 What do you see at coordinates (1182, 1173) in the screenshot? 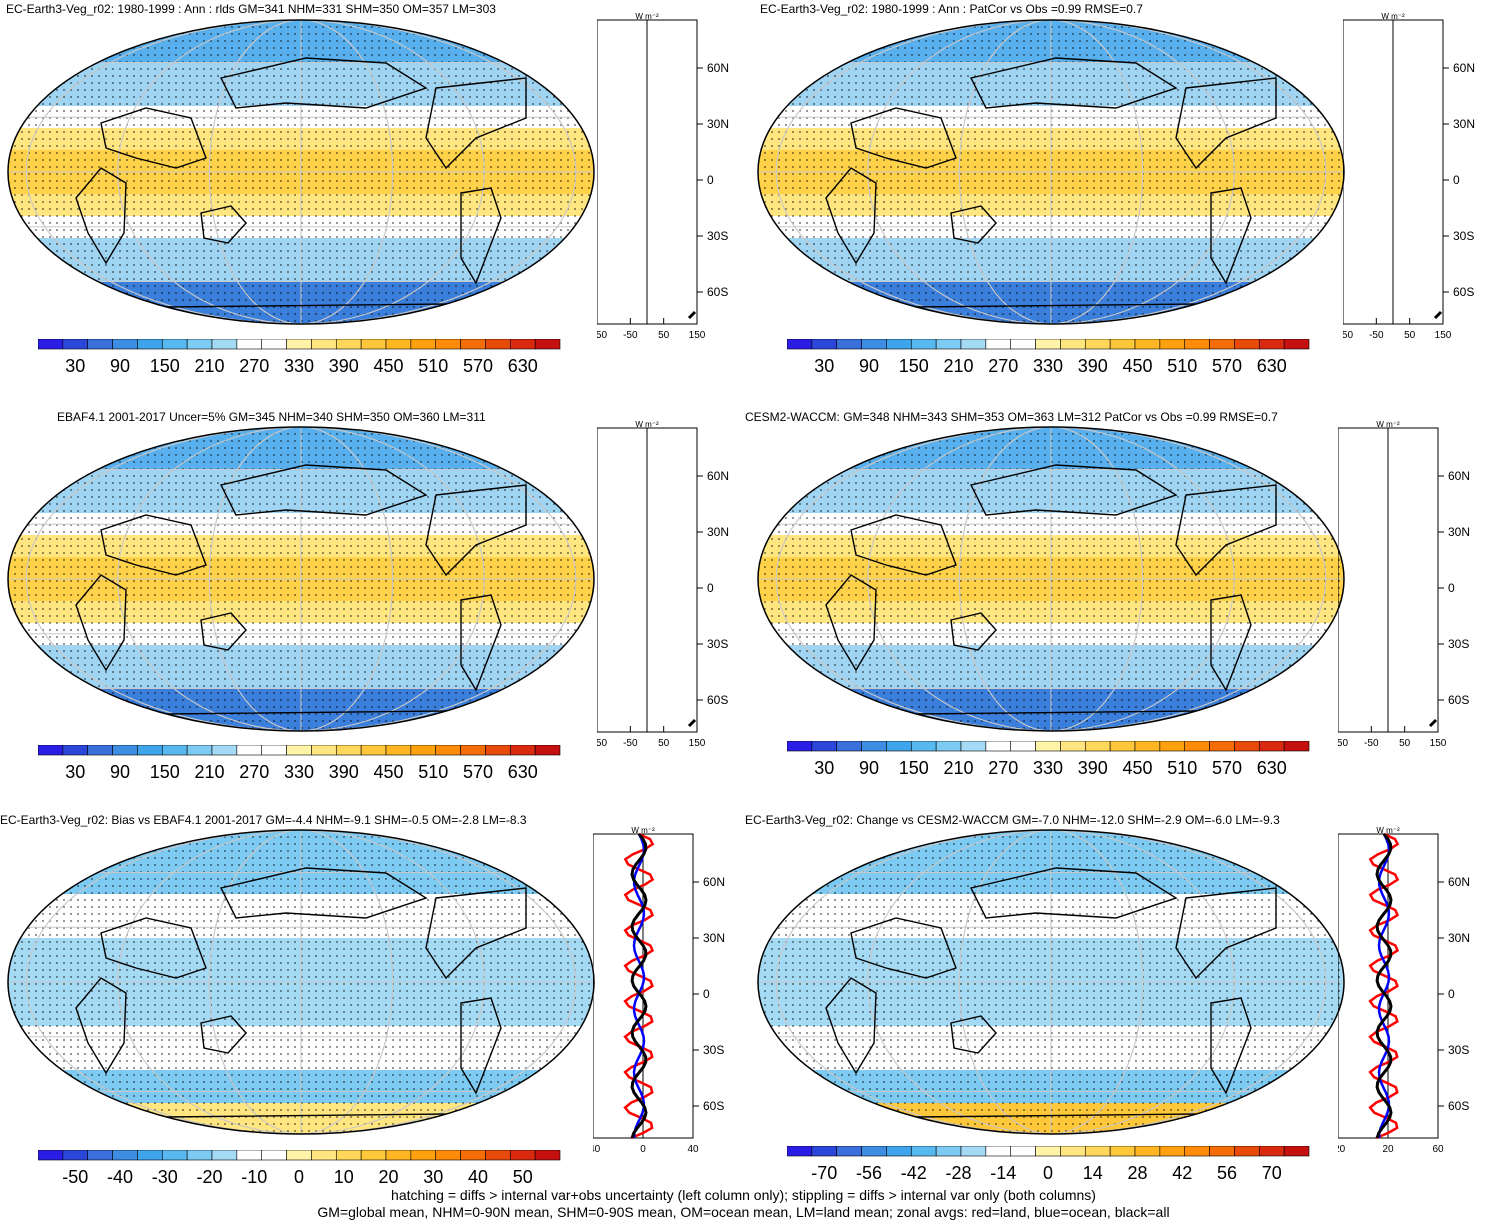
I see `colorbar-label: 42` at bounding box center [1182, 1173].